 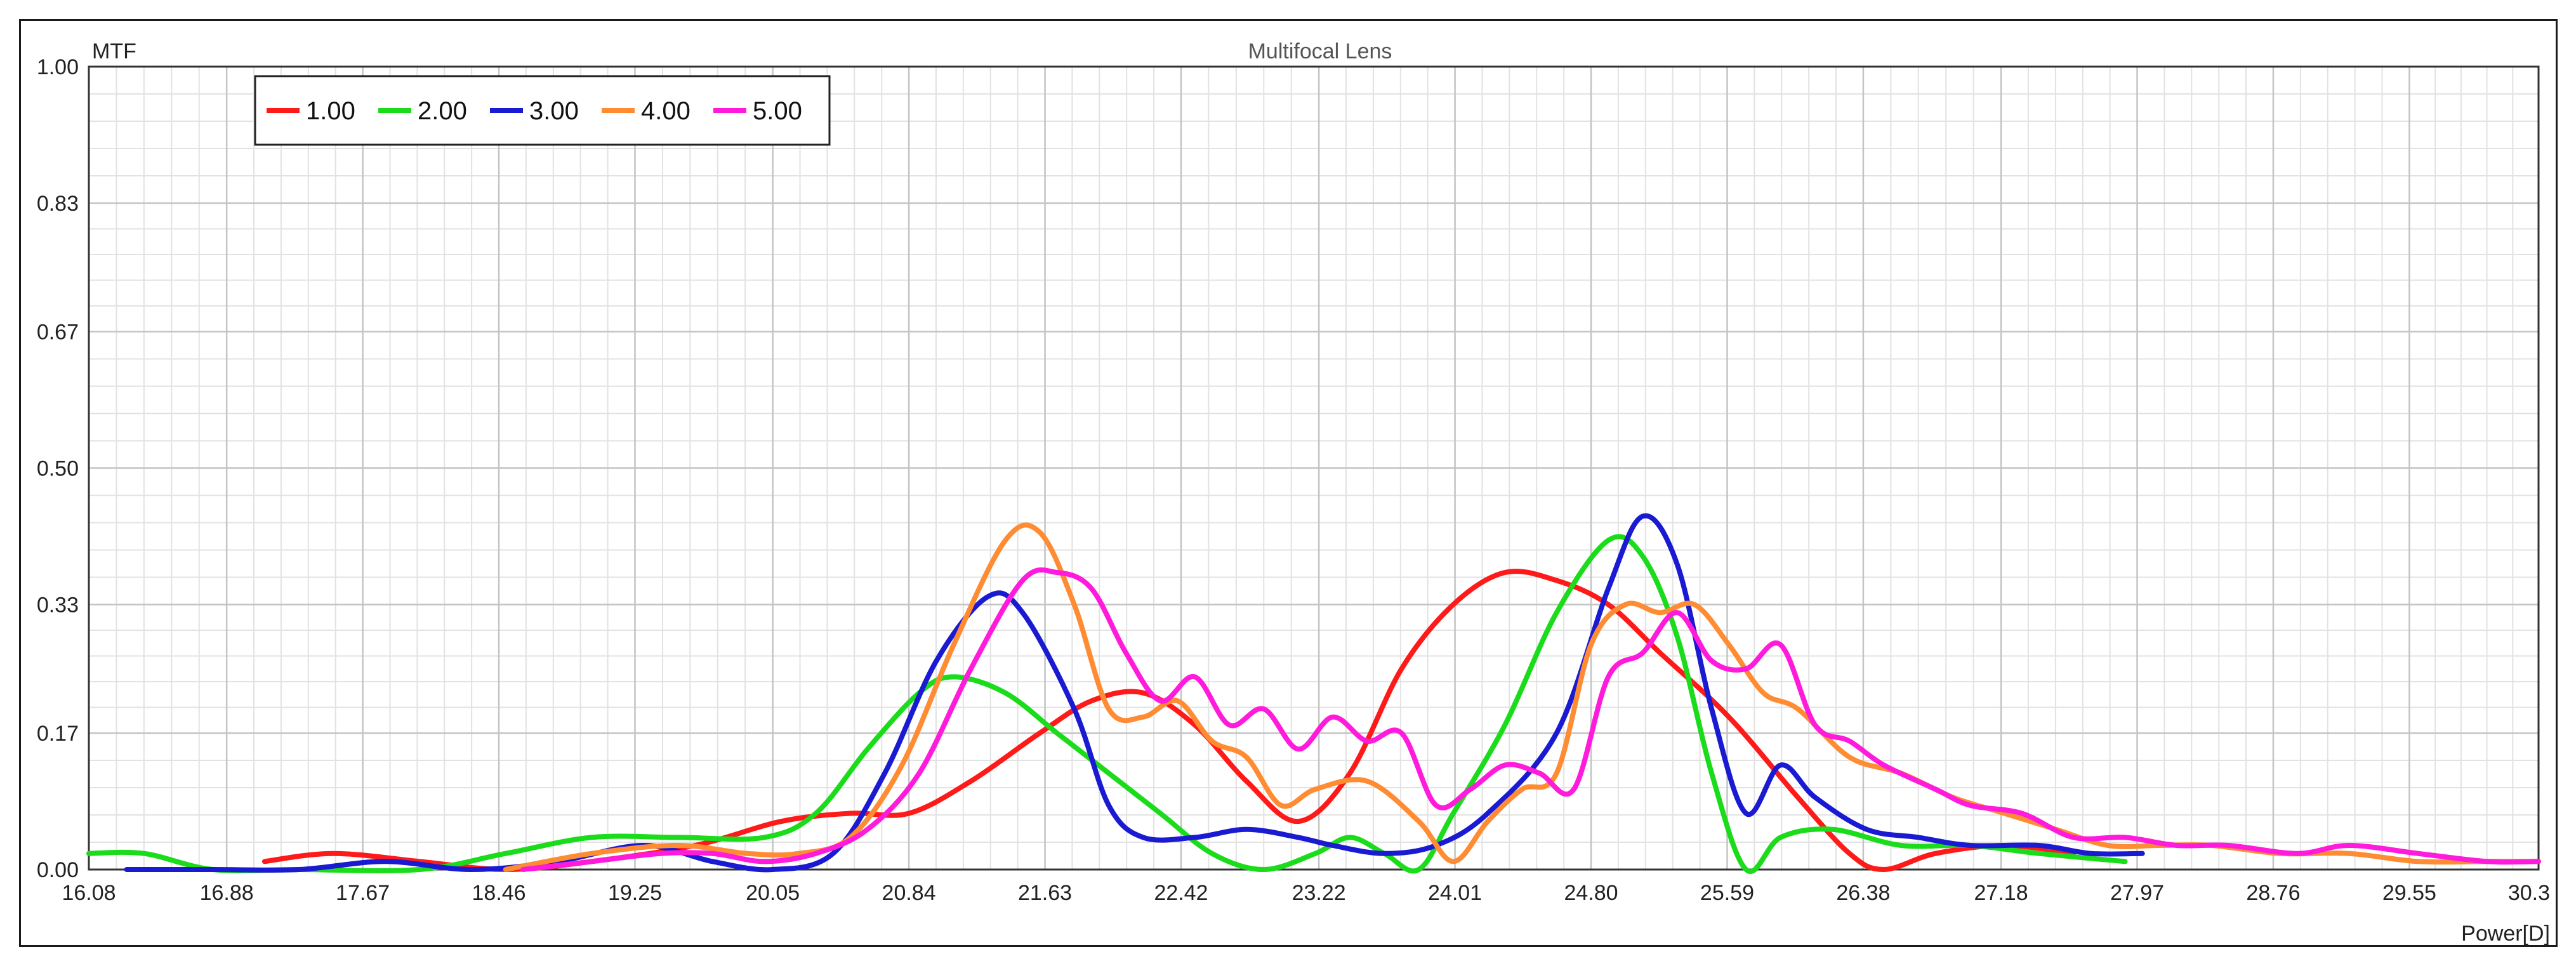 What do you see at coordinates (114, 51) in the screenshot?
I see `y-axis-title: MTF` at bounding box center [114, 51].